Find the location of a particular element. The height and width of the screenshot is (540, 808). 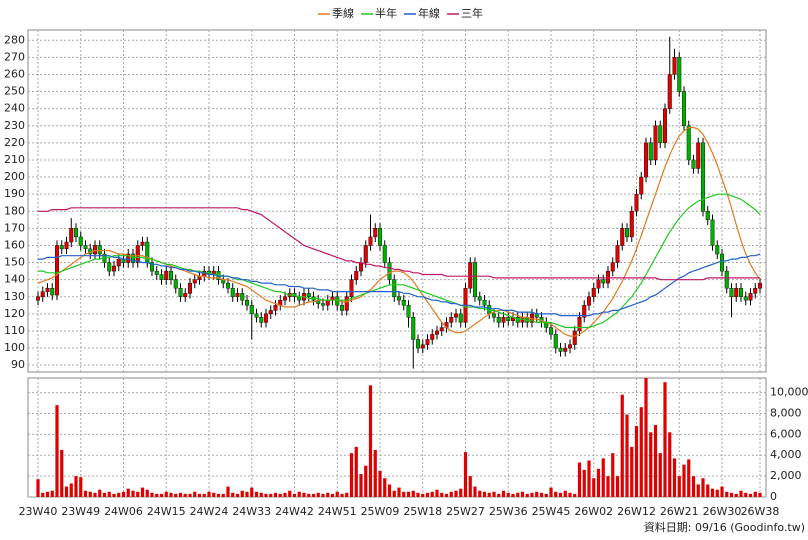

y-tick-label: 100 is located at coordinates (14, 347).